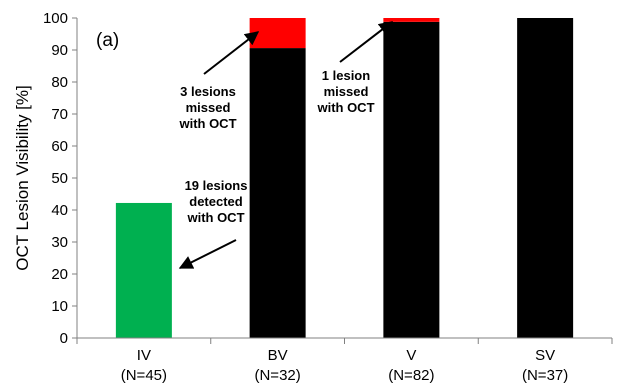 The height and width of the screenshot is (386, 625). I want to click on annotation-v-line: 1 lesion, so click(346, 75).